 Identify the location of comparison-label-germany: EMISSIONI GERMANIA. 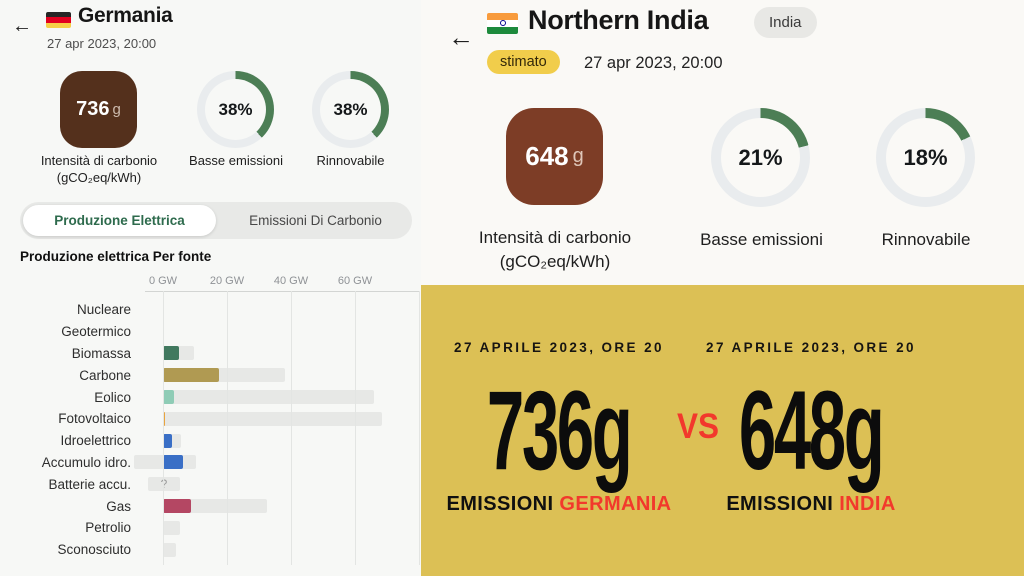
(559, 504).